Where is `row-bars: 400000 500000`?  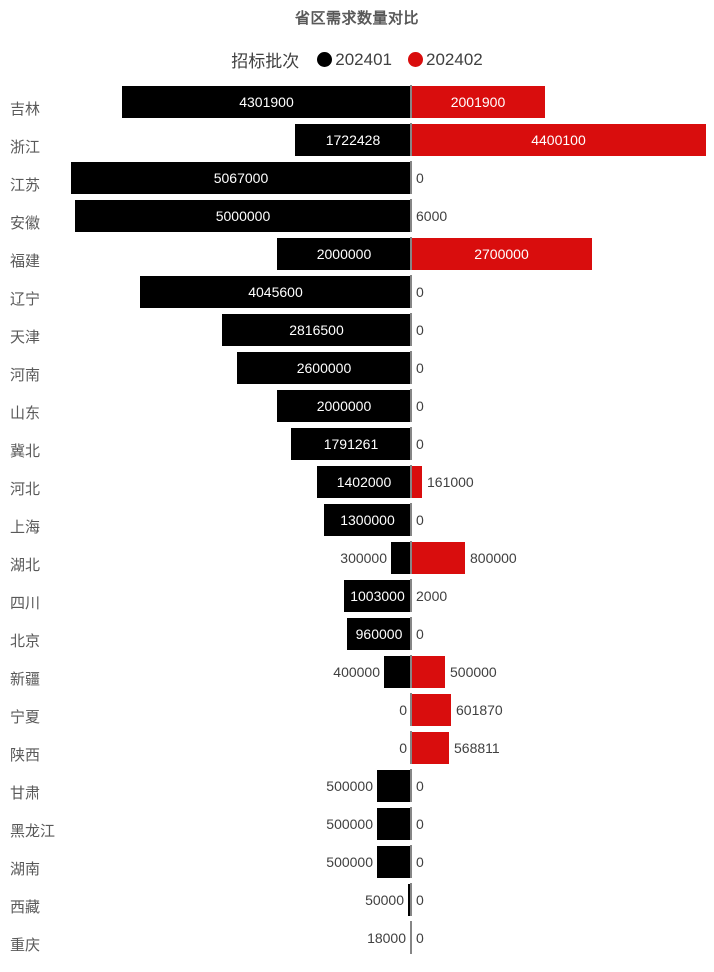
row-bars: 400000 500000 is located at coordinates (357, 671).